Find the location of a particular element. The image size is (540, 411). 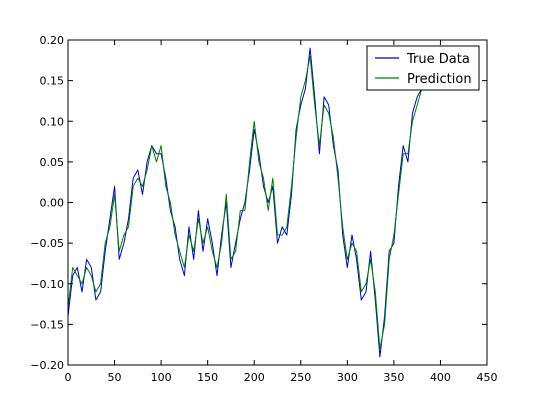

y-tick-label: −0.10 is located at coordinates (47, 284).